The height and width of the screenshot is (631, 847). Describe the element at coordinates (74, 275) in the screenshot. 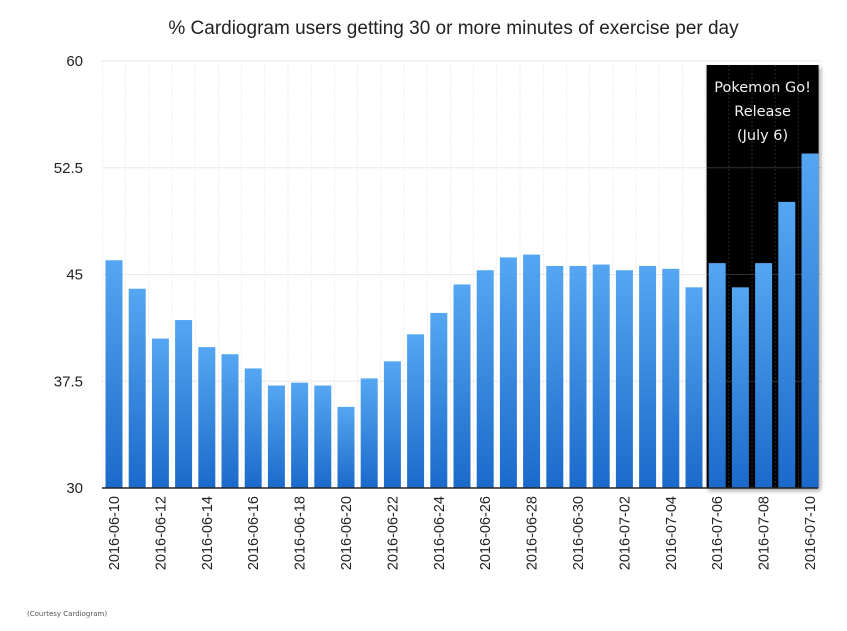

I see `y-tick-label: 45` at that location.